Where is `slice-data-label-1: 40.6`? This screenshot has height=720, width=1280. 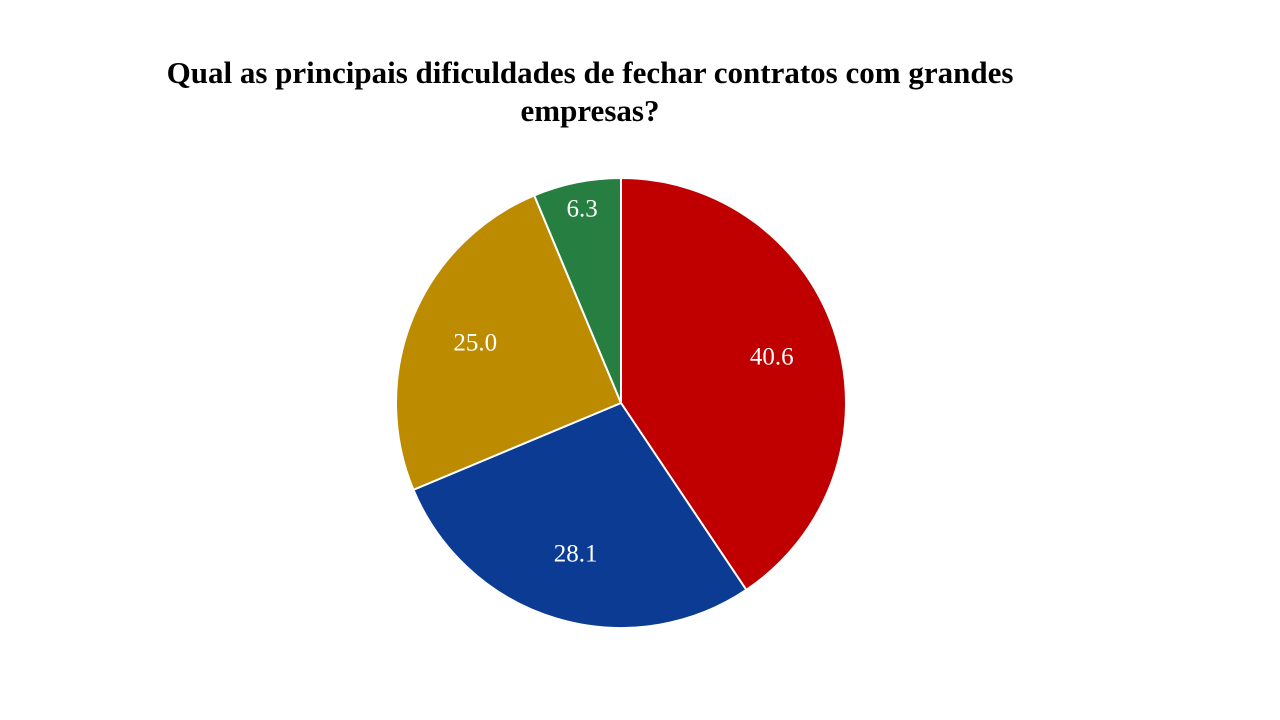
slice-data-label-1: 40.6 is located at coordinates (772, 357).